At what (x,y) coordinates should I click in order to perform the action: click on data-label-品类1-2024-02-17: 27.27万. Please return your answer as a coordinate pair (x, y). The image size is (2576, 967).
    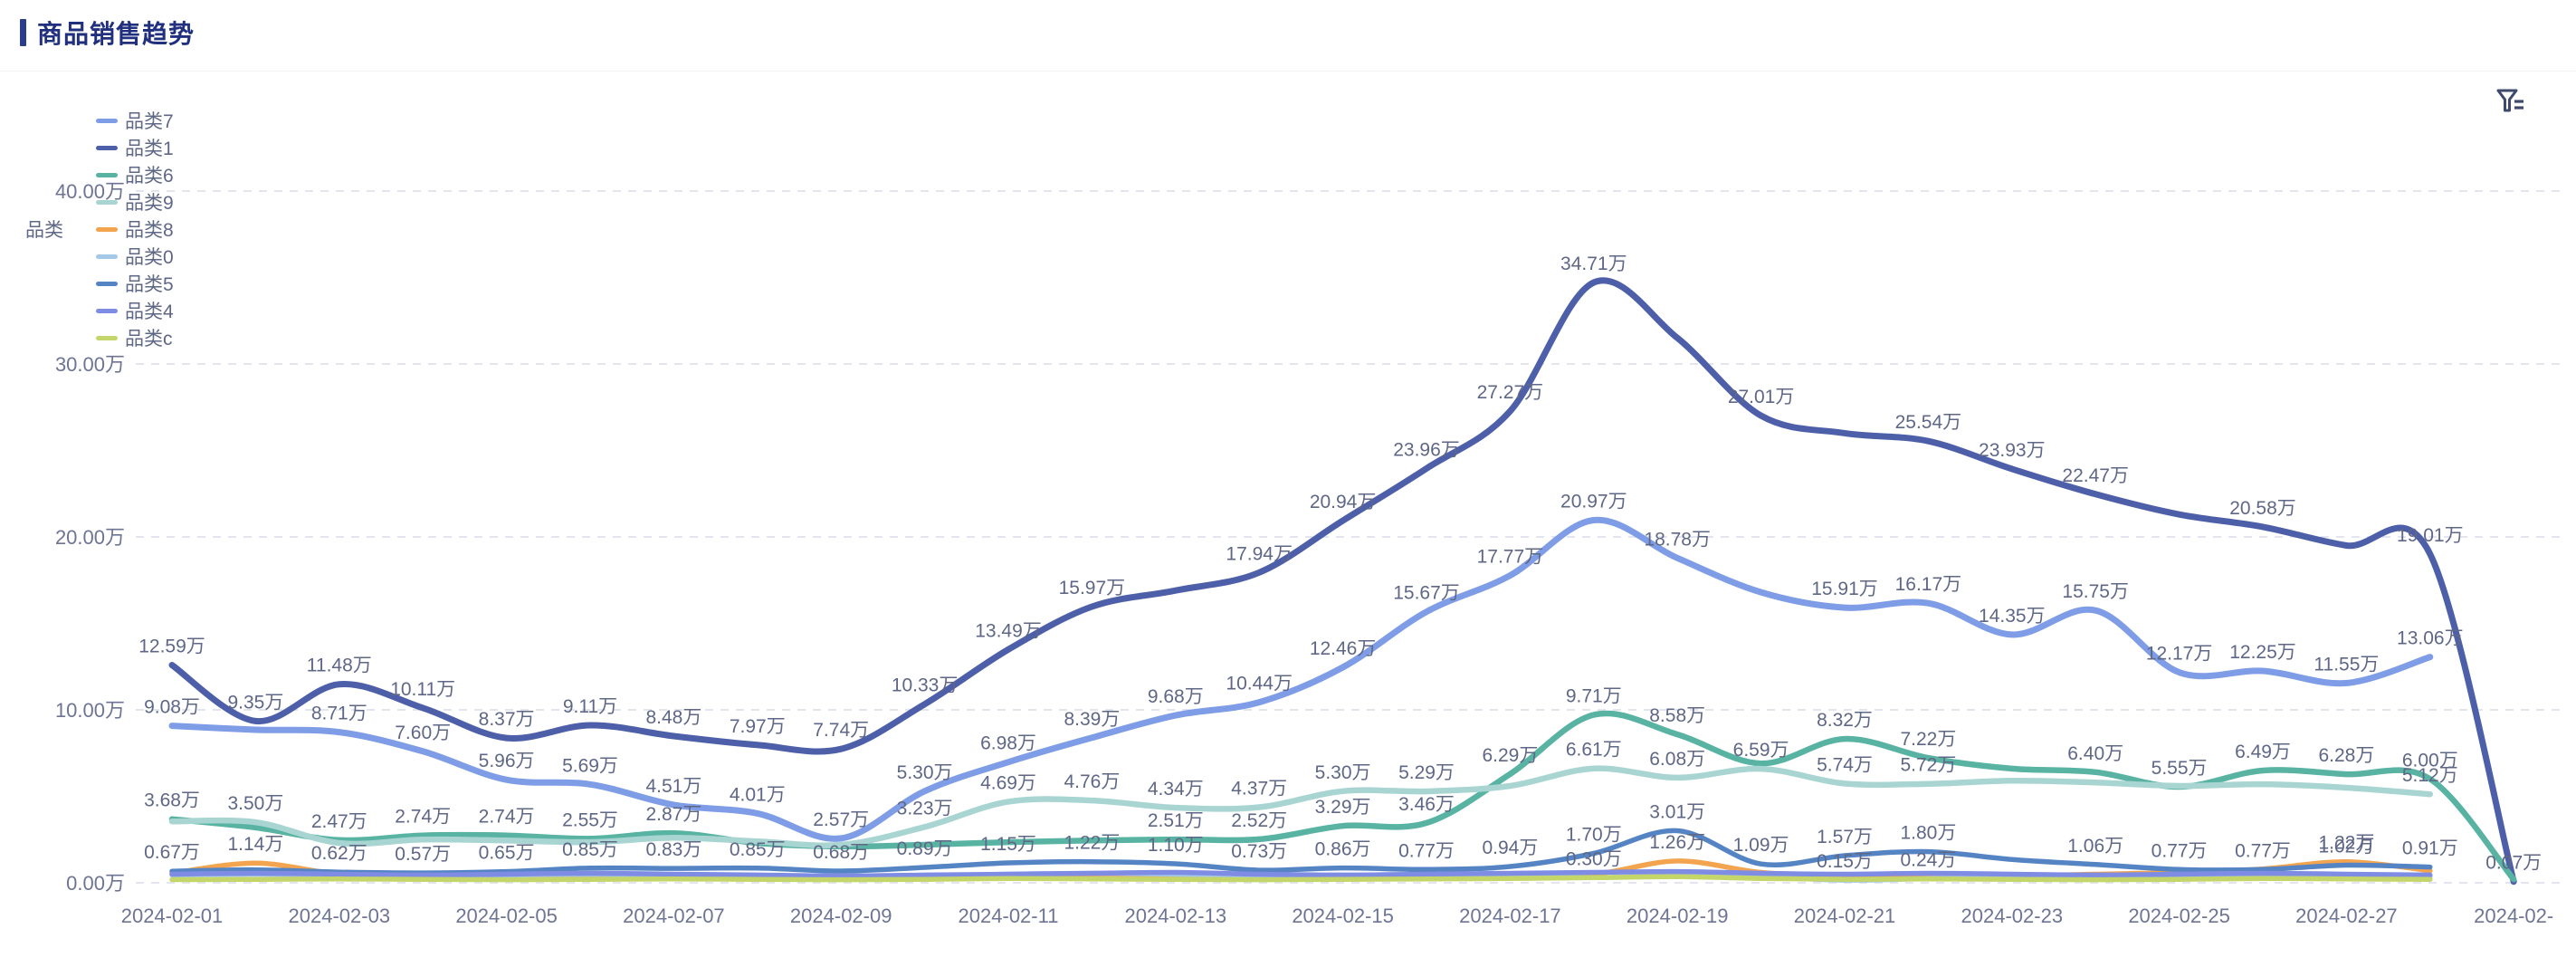
    Looking at the image, I should click on (1510, 392).